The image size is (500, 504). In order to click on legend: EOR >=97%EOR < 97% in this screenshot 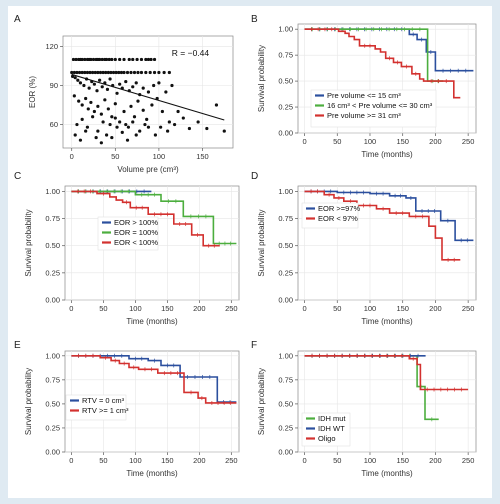, I will do `click(330, 215)`.